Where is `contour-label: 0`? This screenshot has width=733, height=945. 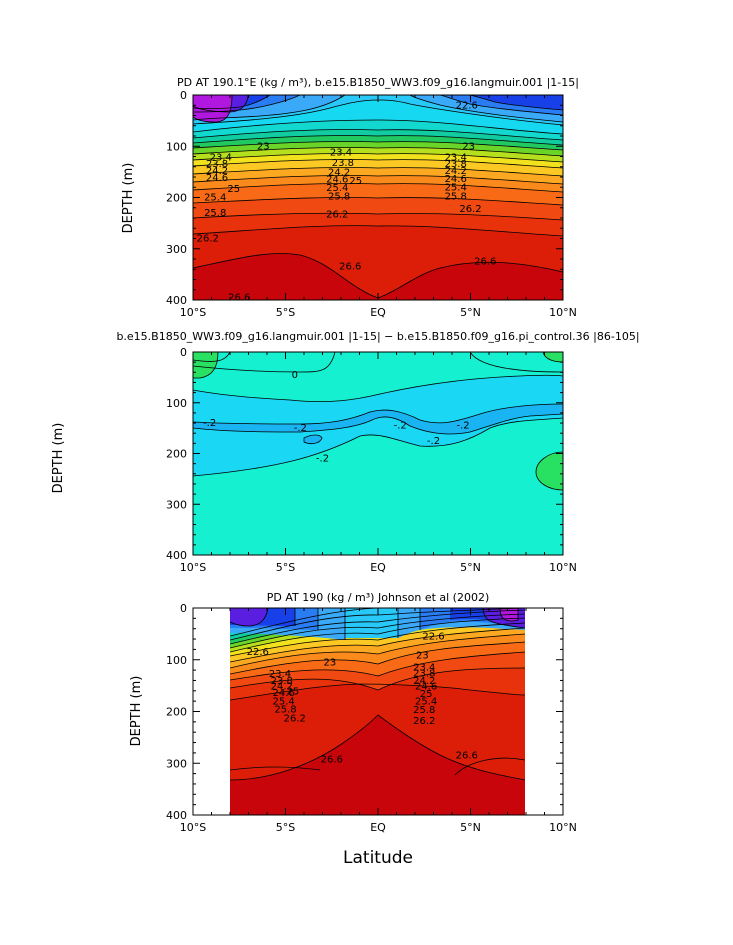
contour-label: 0 is located at coordinates (295, 375).